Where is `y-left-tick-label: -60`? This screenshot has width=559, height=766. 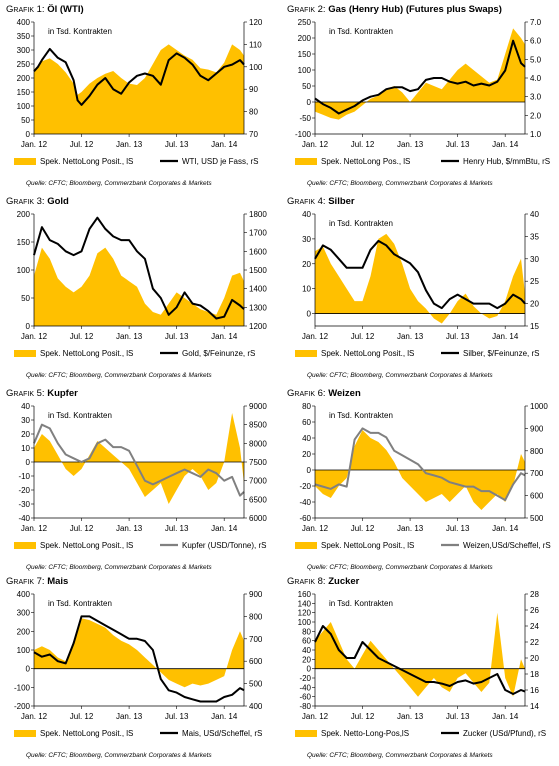
y-left-tick-label: -60 is located at coordinates (305, 518).